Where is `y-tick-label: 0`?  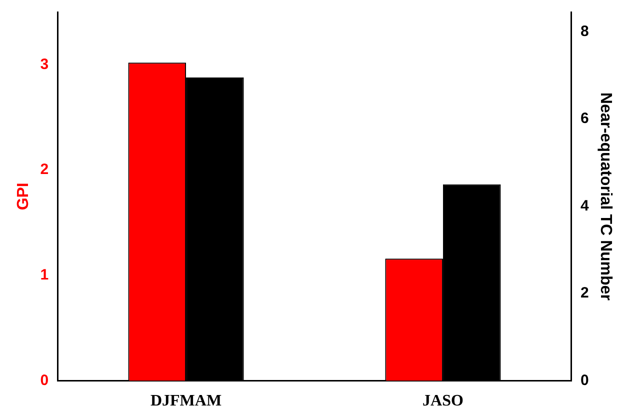
y-tick-label: 0 is located at coordinates (44, 380).